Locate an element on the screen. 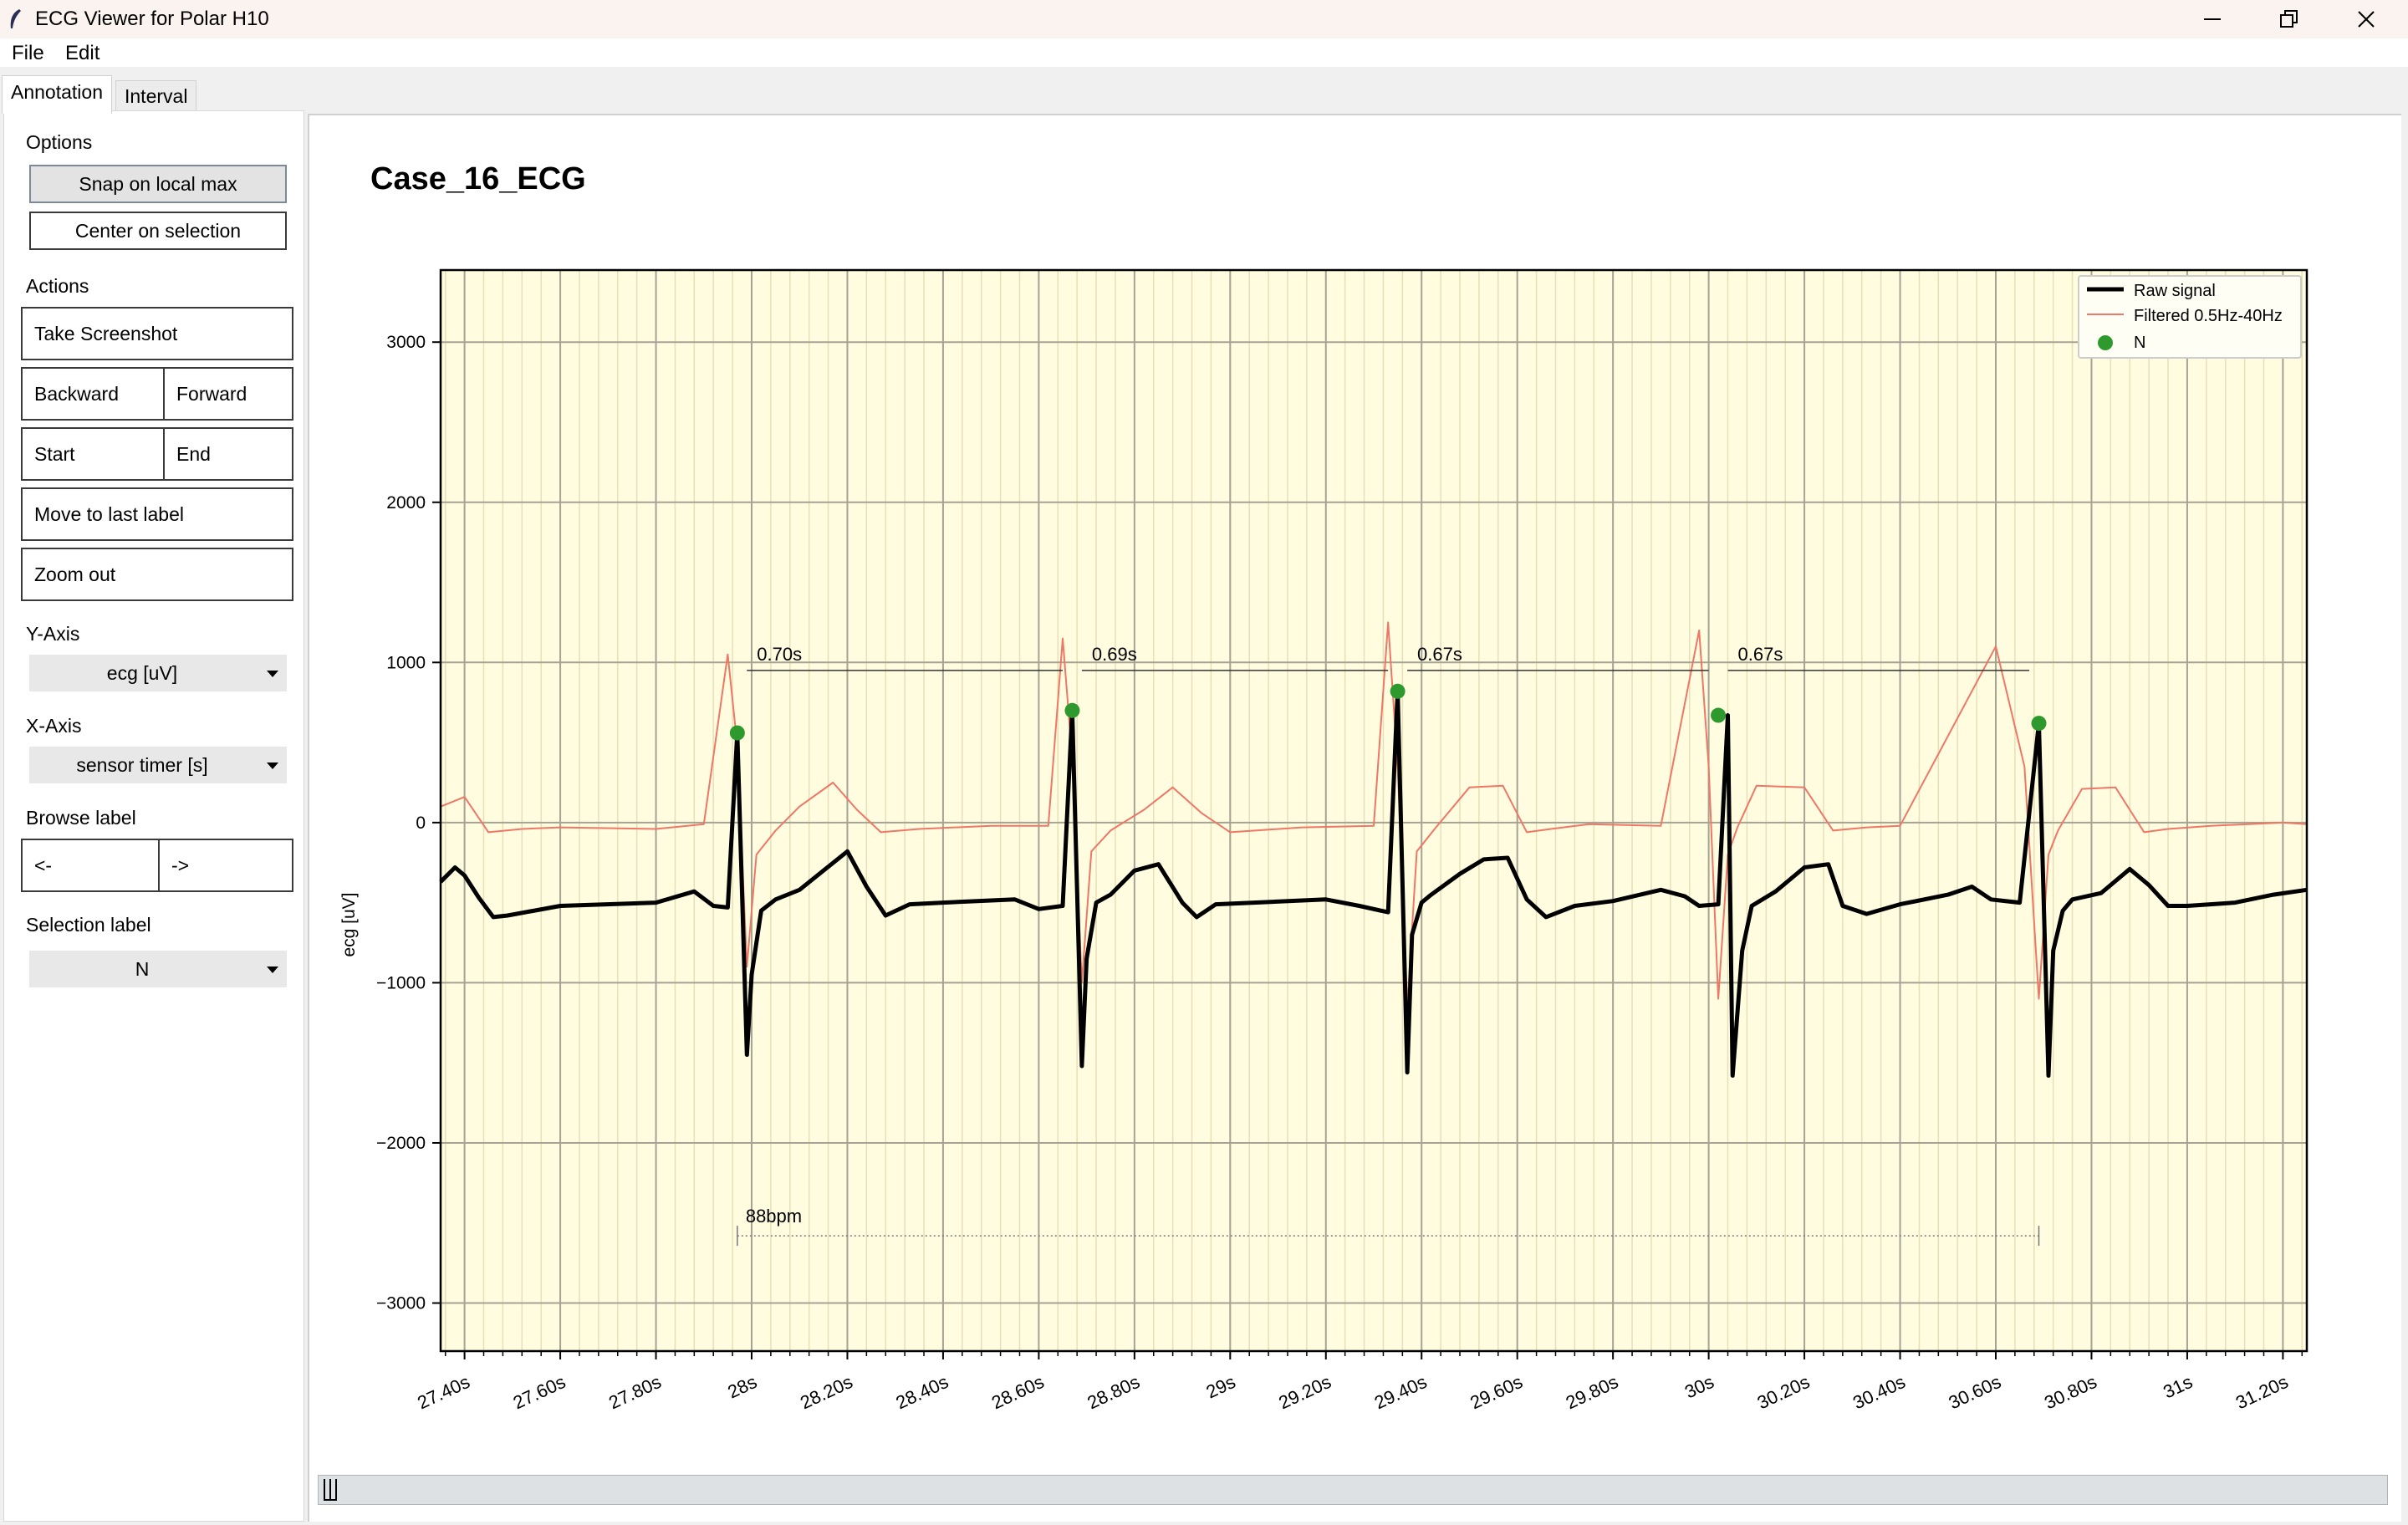 The width and height of the screenshot is (2408, 1525). browse-next-label: -> is located at coordinates (180, 865).